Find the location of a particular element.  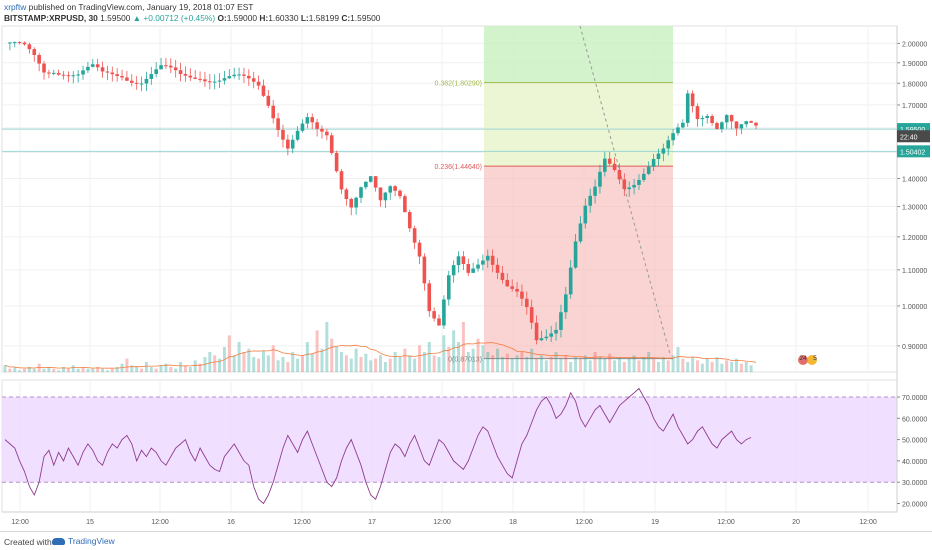

rsi-tick-label: 30.0000 is located at coordinates (914, 483).